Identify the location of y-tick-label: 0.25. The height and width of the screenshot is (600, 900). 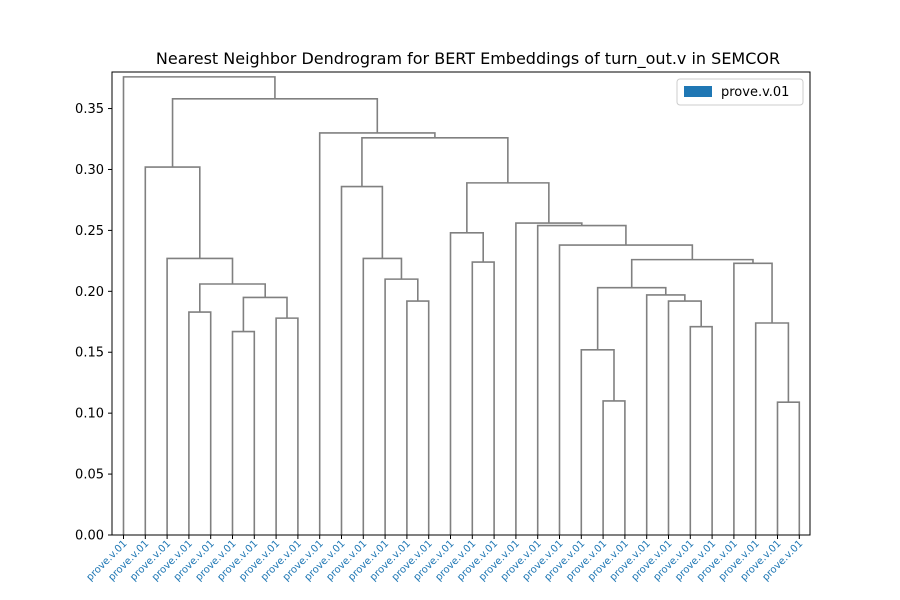
(89, 231).